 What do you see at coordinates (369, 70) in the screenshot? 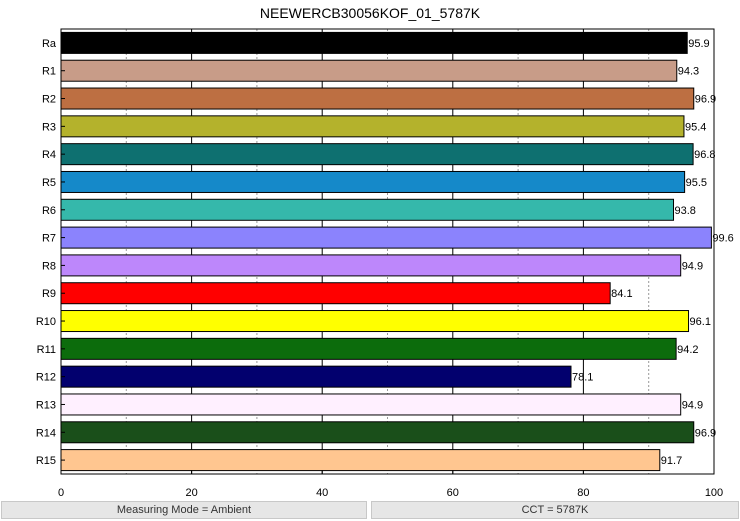
I see `bar-r1` at bounding box center [369, 70].